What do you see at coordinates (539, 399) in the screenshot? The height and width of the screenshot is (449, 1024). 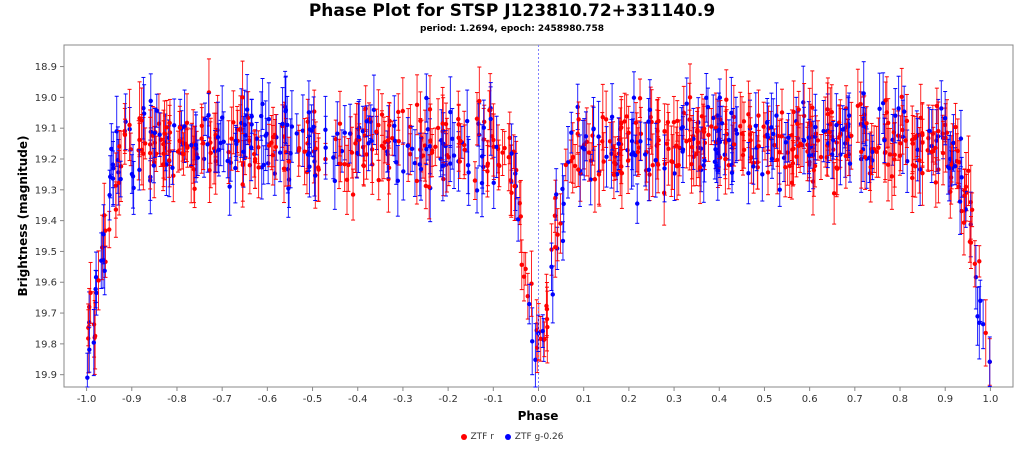 I see `x-tick-label: 0.0` at bounding box center [539, 399].